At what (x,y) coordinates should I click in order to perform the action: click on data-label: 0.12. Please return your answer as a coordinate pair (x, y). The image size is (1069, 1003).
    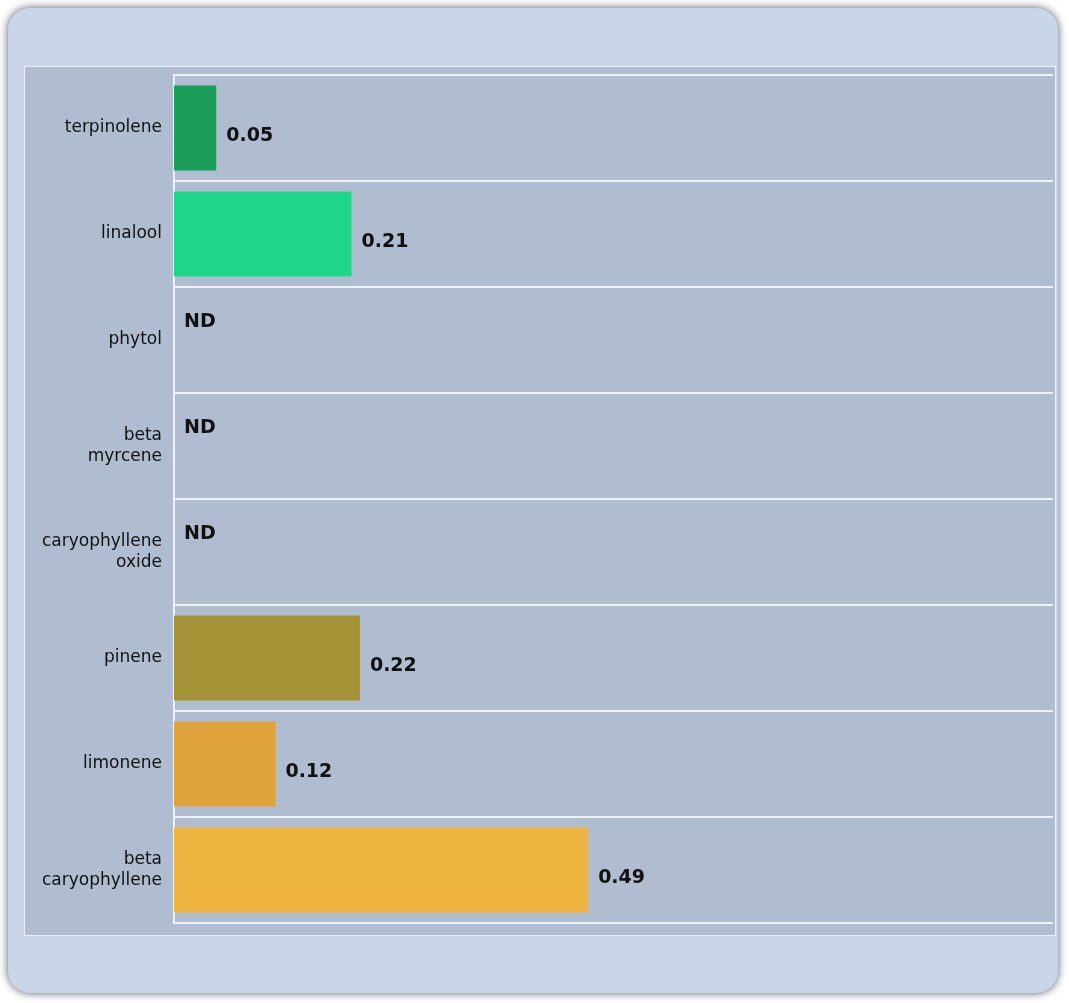
    Looking at the image, I should click on (309, 769).